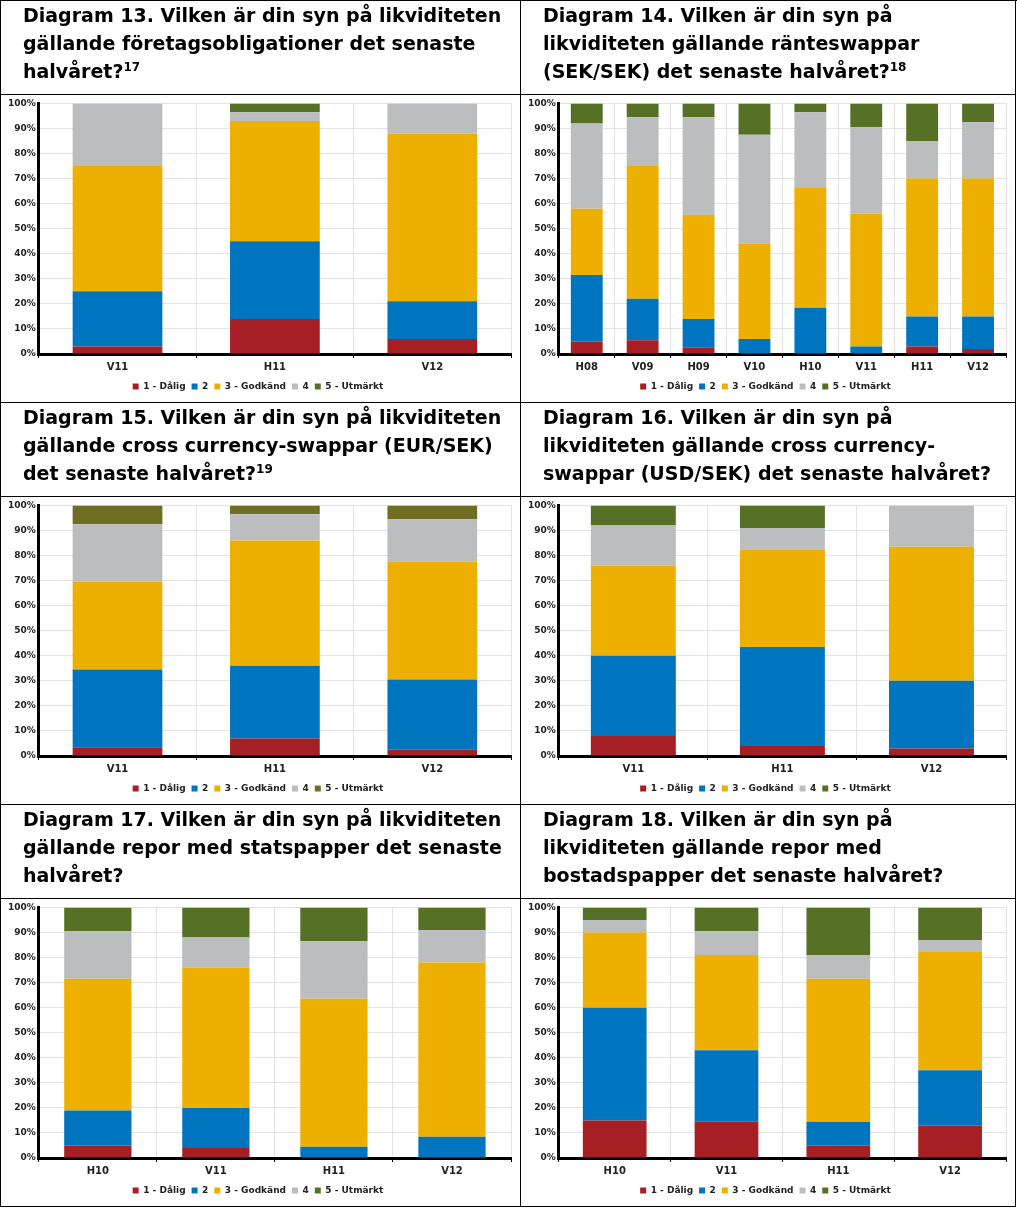  What do you see at coordinates (260, 450) in the screenshot?
I see `chart-title: Diagram 15. Vilken är din syn på likviditeten gällande cross currency-swappar (EUR/SEK) det senaste halvåret?$^{19}$` at bounding box center [260, 450].